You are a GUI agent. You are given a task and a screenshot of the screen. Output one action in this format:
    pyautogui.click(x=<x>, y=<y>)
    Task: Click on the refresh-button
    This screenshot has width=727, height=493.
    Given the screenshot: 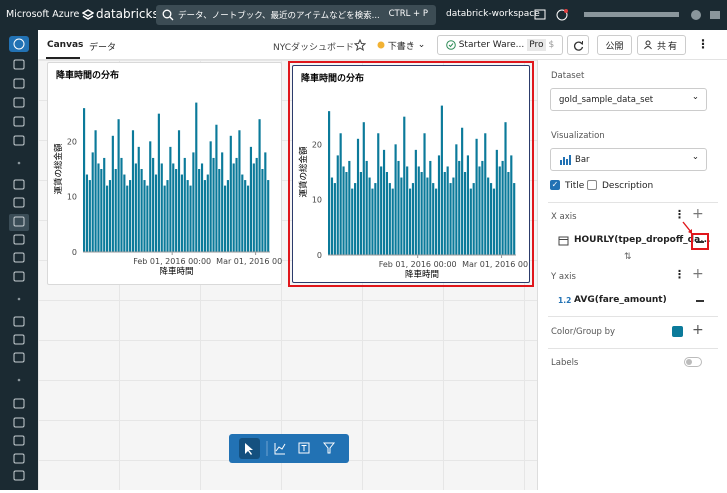 What is the action you would take?
    pyautogui.click(x=578, y=45)
    